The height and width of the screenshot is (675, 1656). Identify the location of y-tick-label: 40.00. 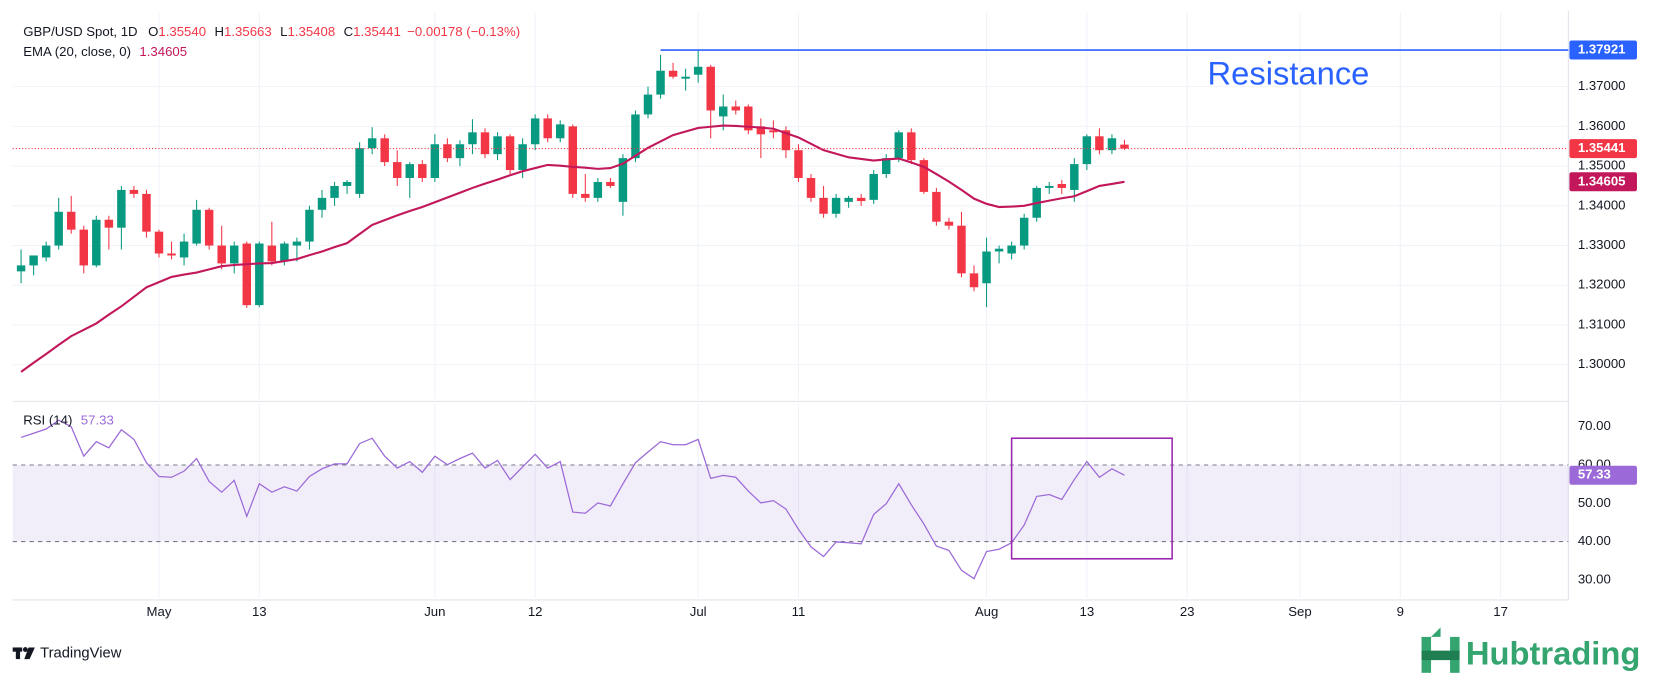
(1594, 540).